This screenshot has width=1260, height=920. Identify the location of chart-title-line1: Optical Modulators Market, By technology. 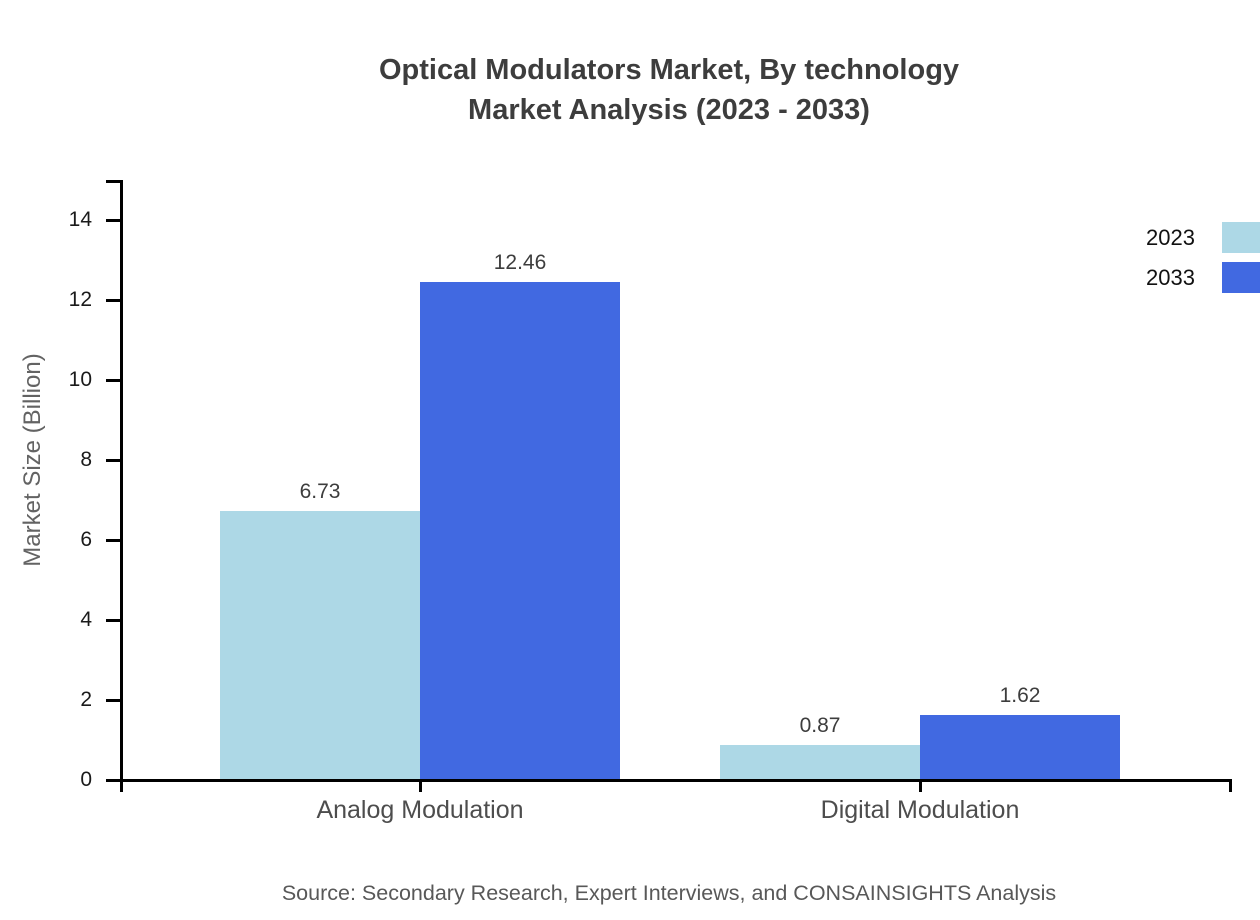
(669, 70).